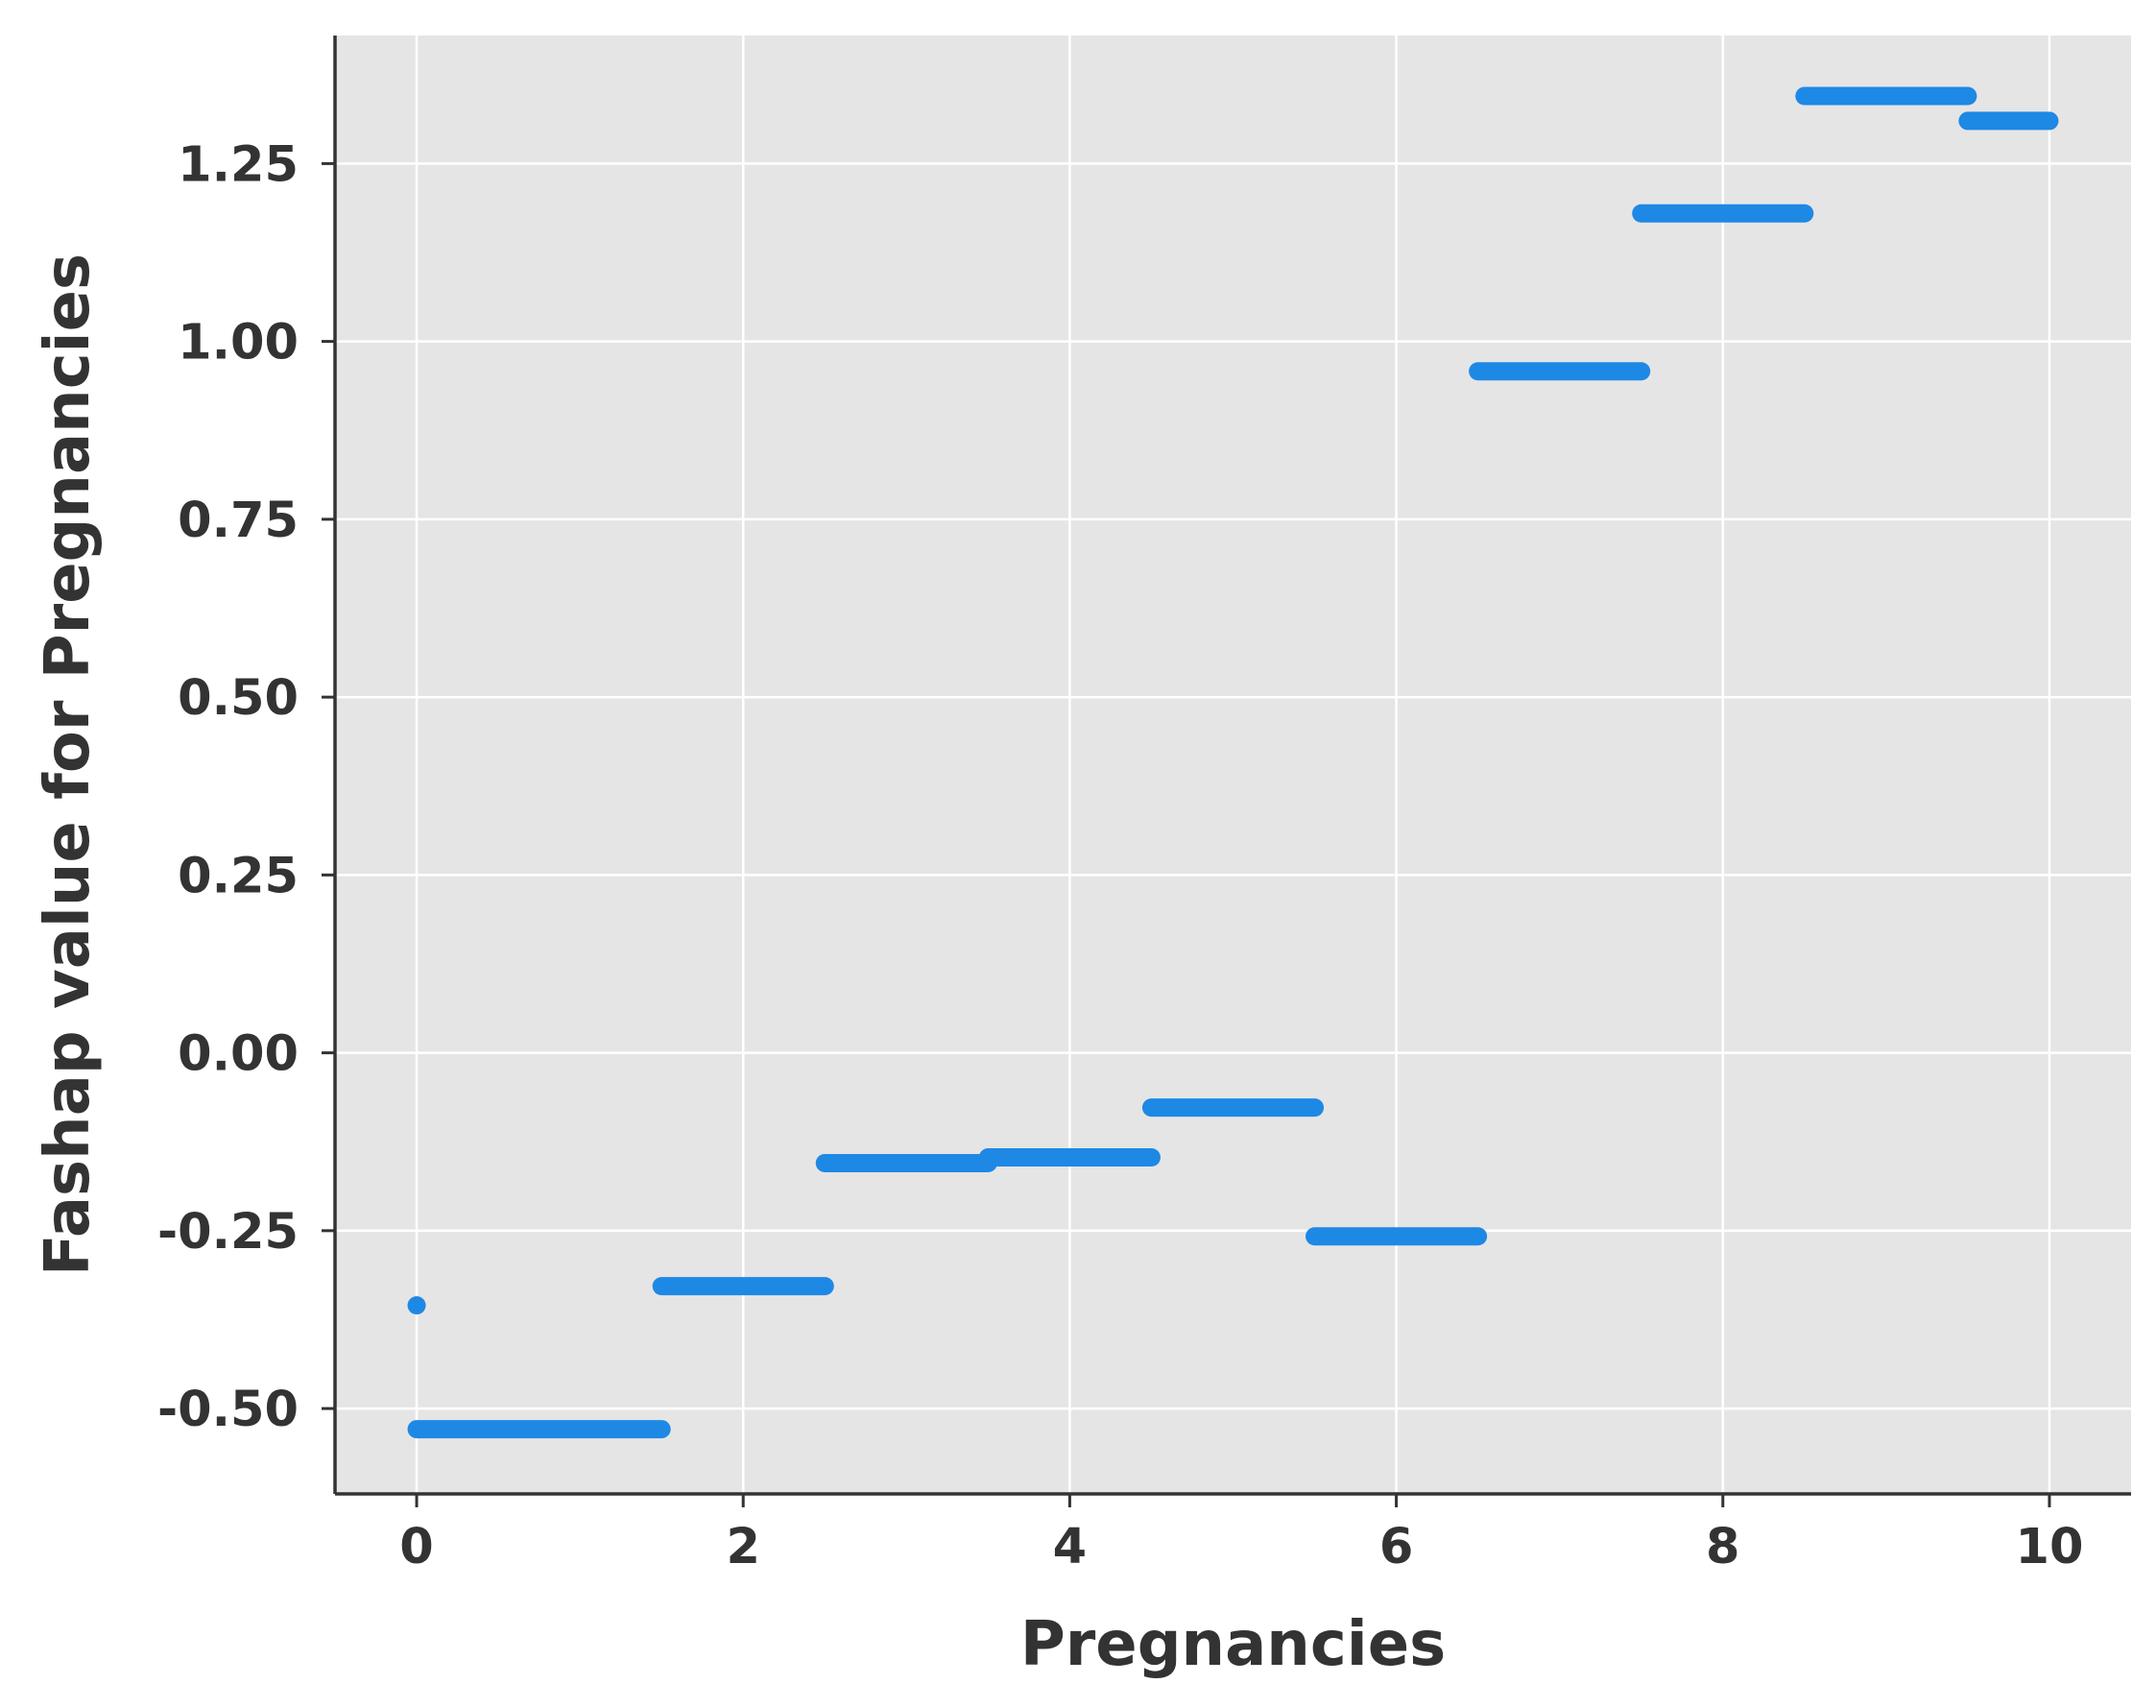 This screenshot has height=1708, width=2156. I want to click on y-axis-label: Fashap value for Pregnancies, so click(68, 764).